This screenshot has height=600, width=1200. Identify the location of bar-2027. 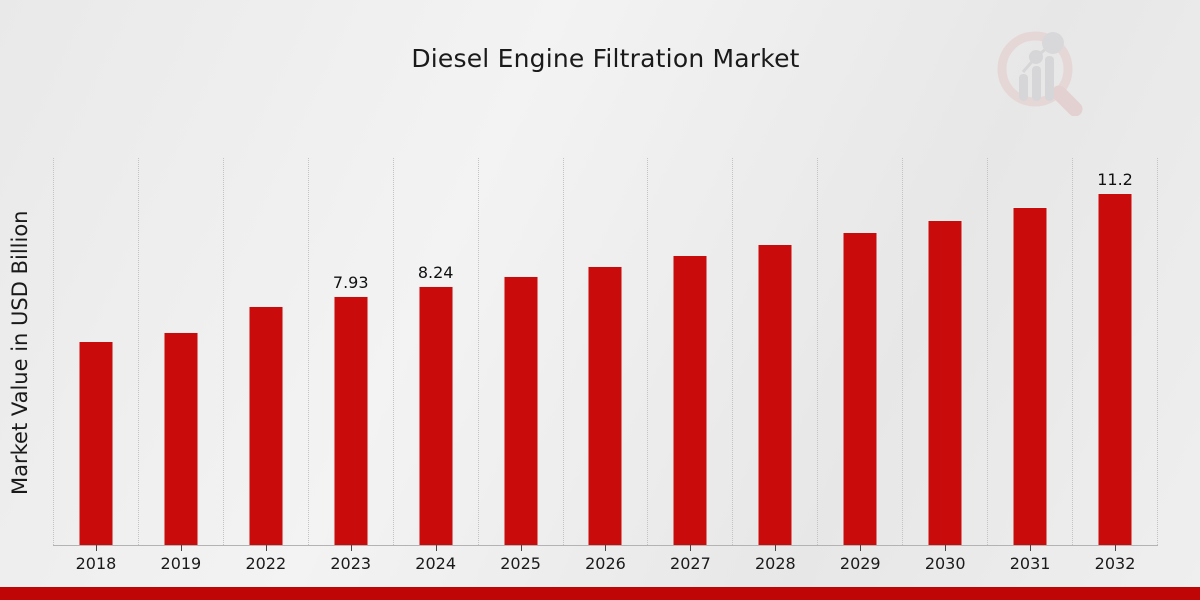
(690, 400).